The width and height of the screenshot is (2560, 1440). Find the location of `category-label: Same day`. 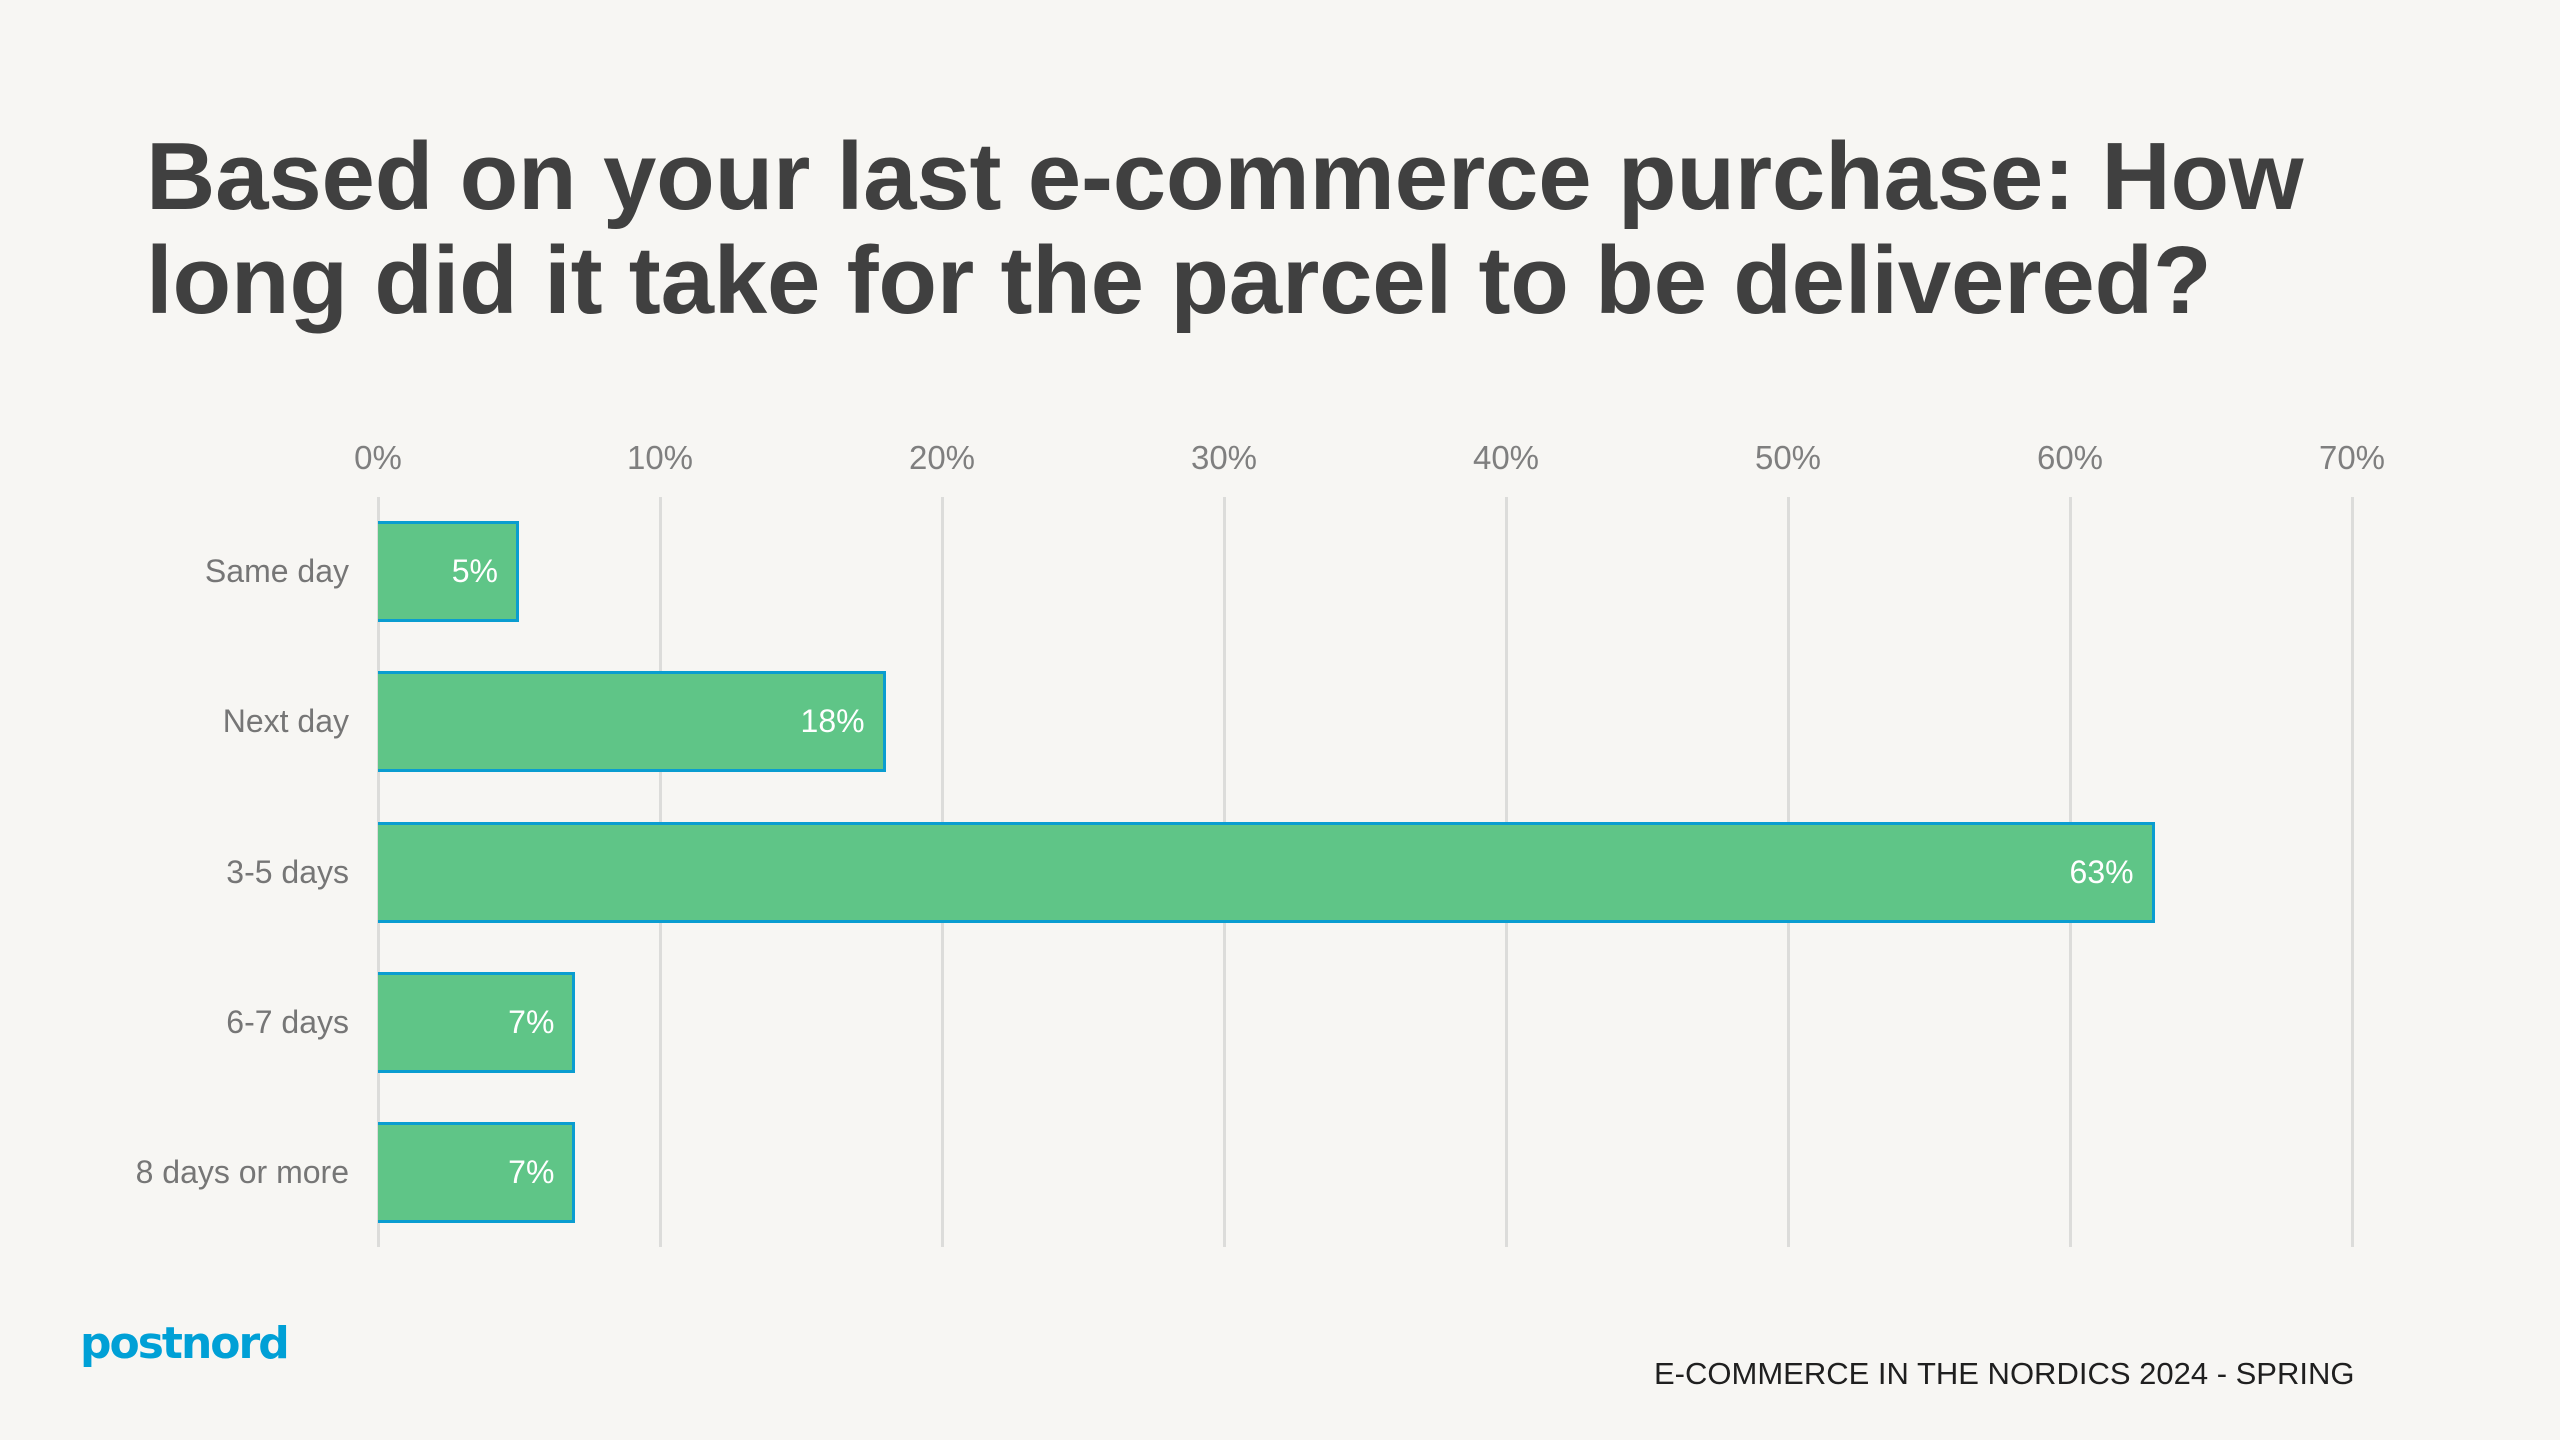

category-label: Same day is located at coordinates (276, 571).